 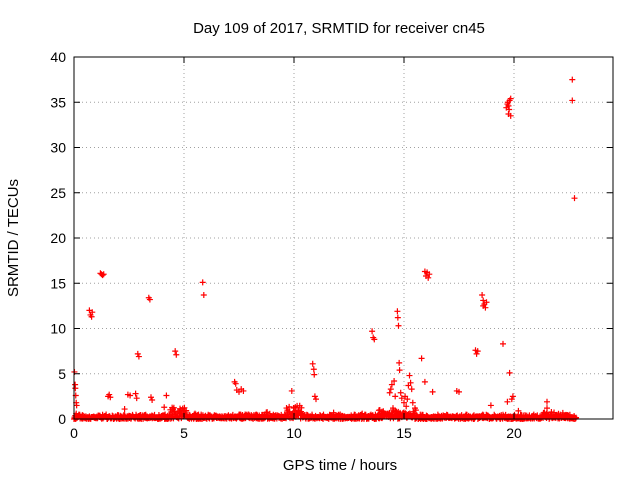 What do you see at coordinates (340, 465) in the screenshot?
I see `x-axis-label: GPS time / hours` at bounding box center [340, 465].